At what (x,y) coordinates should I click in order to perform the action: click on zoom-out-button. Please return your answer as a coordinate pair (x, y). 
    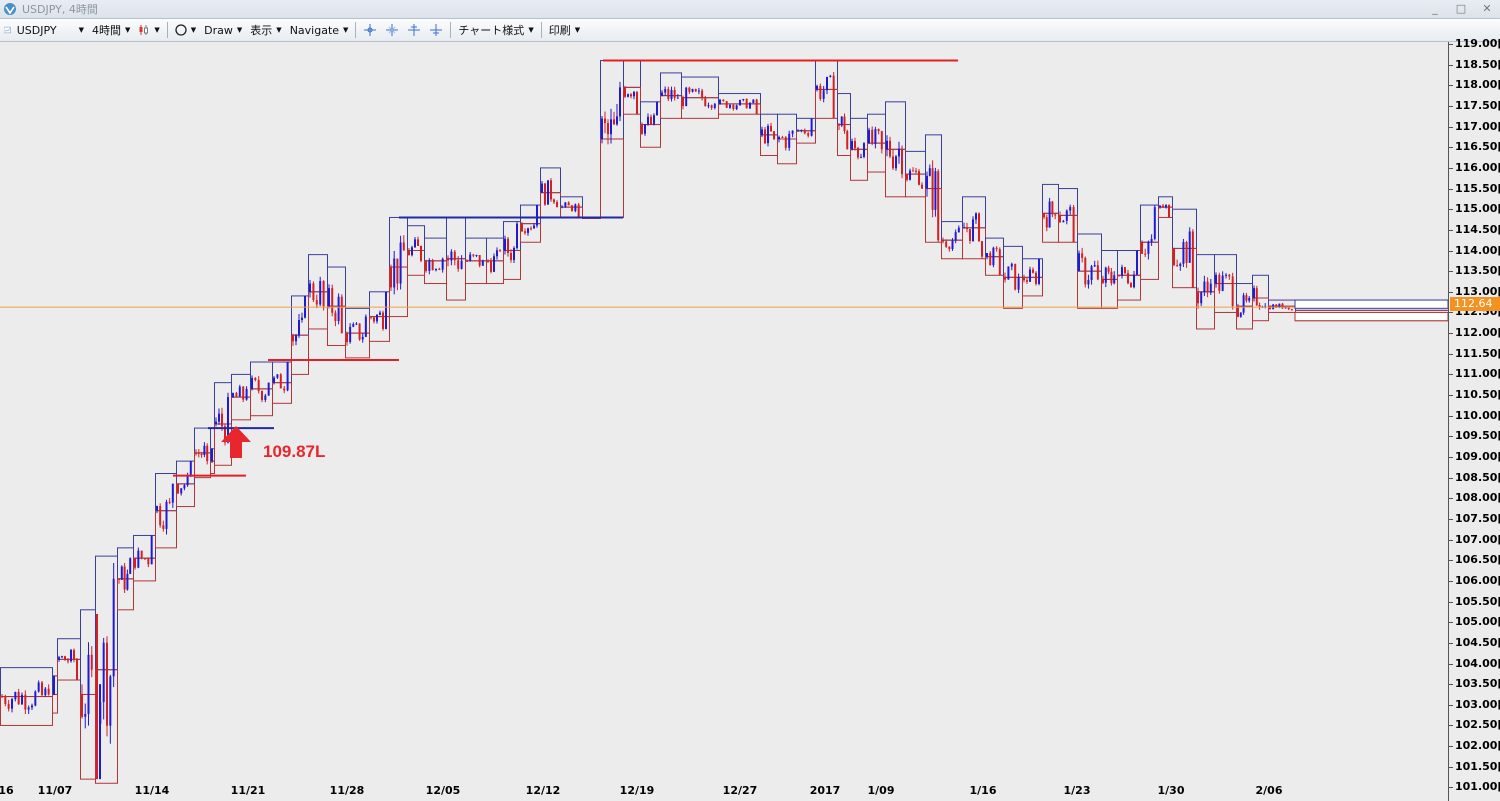
    Looking at the image, I should click on (436, 30).